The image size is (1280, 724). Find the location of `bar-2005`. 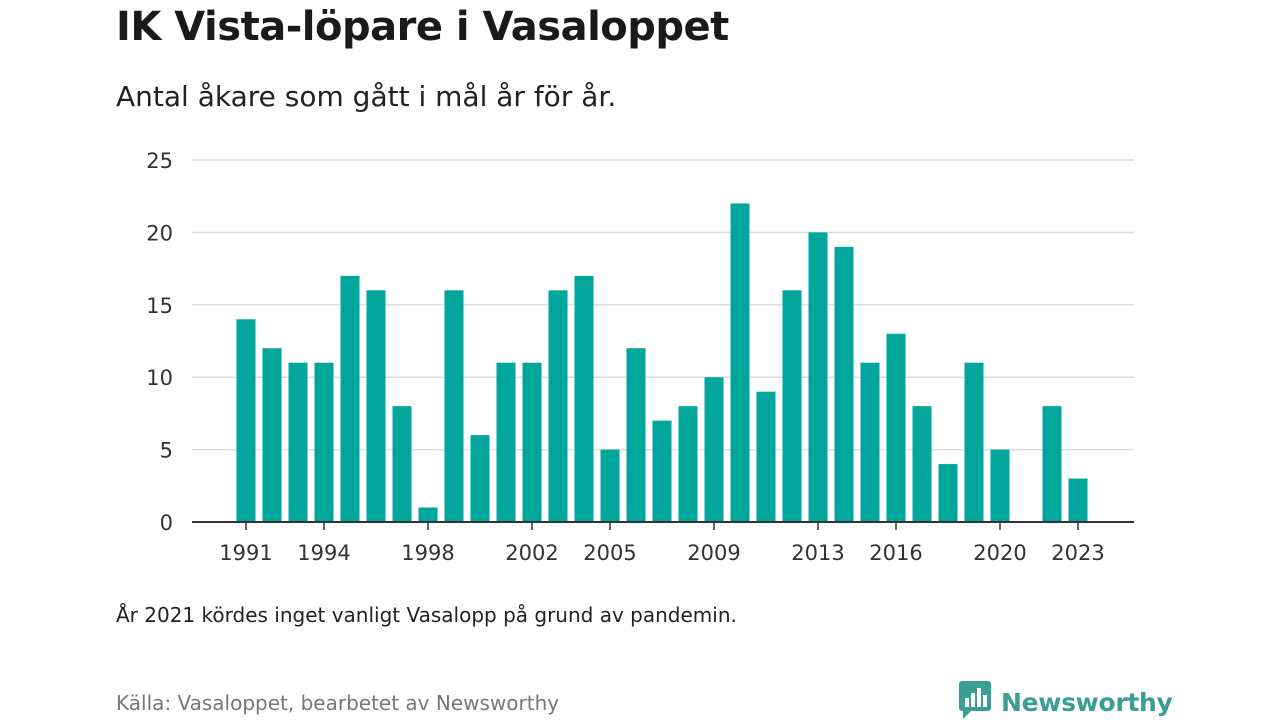

bar-2005 is located at coordinates (610, 485).